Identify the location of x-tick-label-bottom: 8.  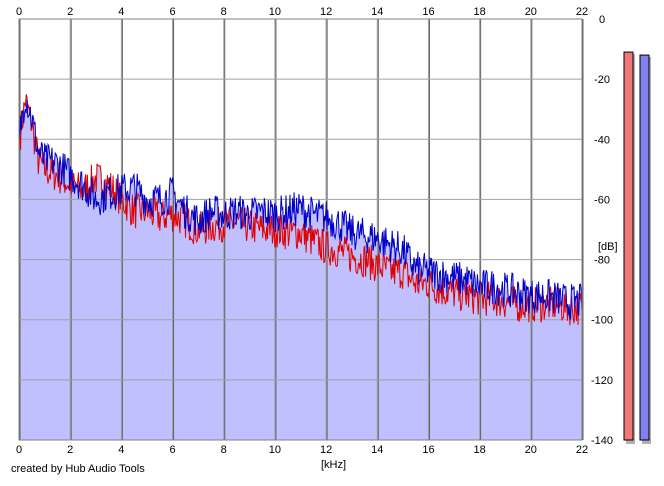
(224, 450).